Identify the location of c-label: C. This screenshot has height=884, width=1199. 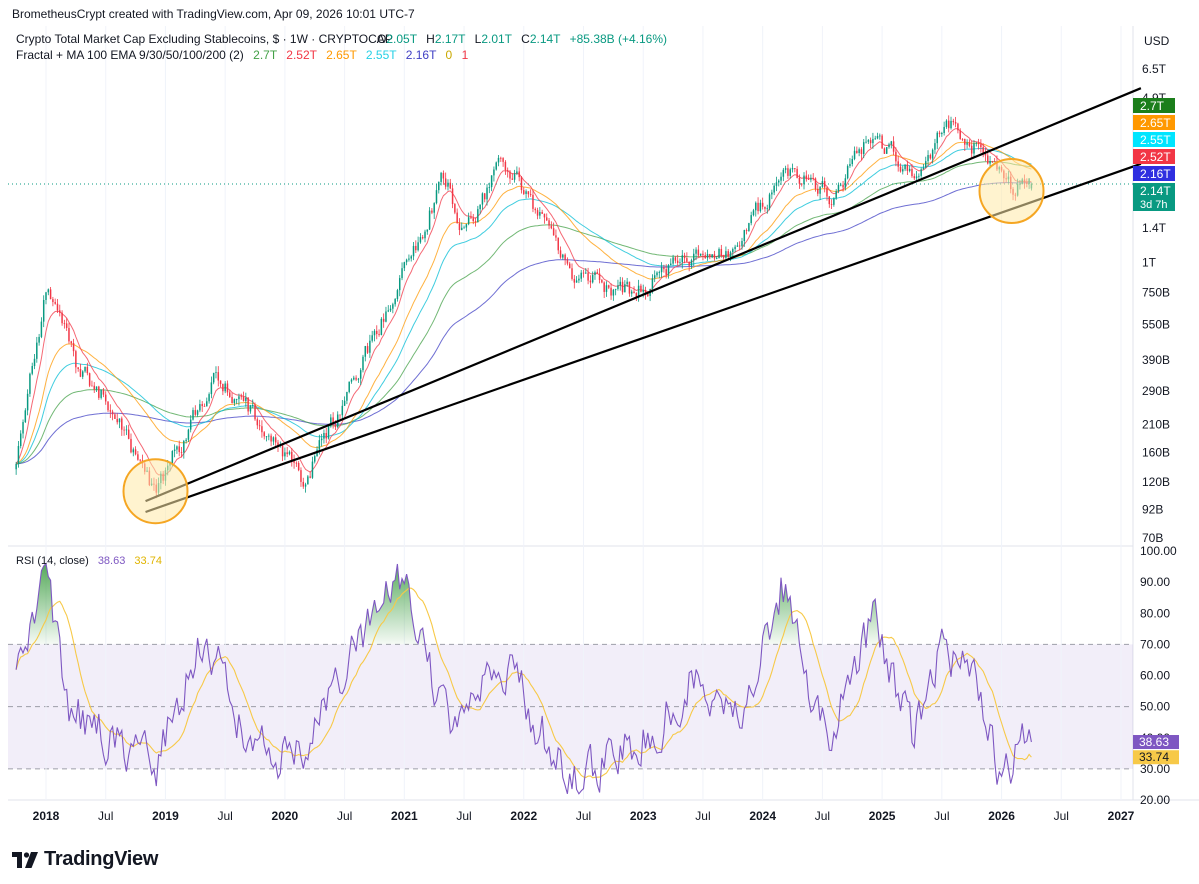
(525, 39).